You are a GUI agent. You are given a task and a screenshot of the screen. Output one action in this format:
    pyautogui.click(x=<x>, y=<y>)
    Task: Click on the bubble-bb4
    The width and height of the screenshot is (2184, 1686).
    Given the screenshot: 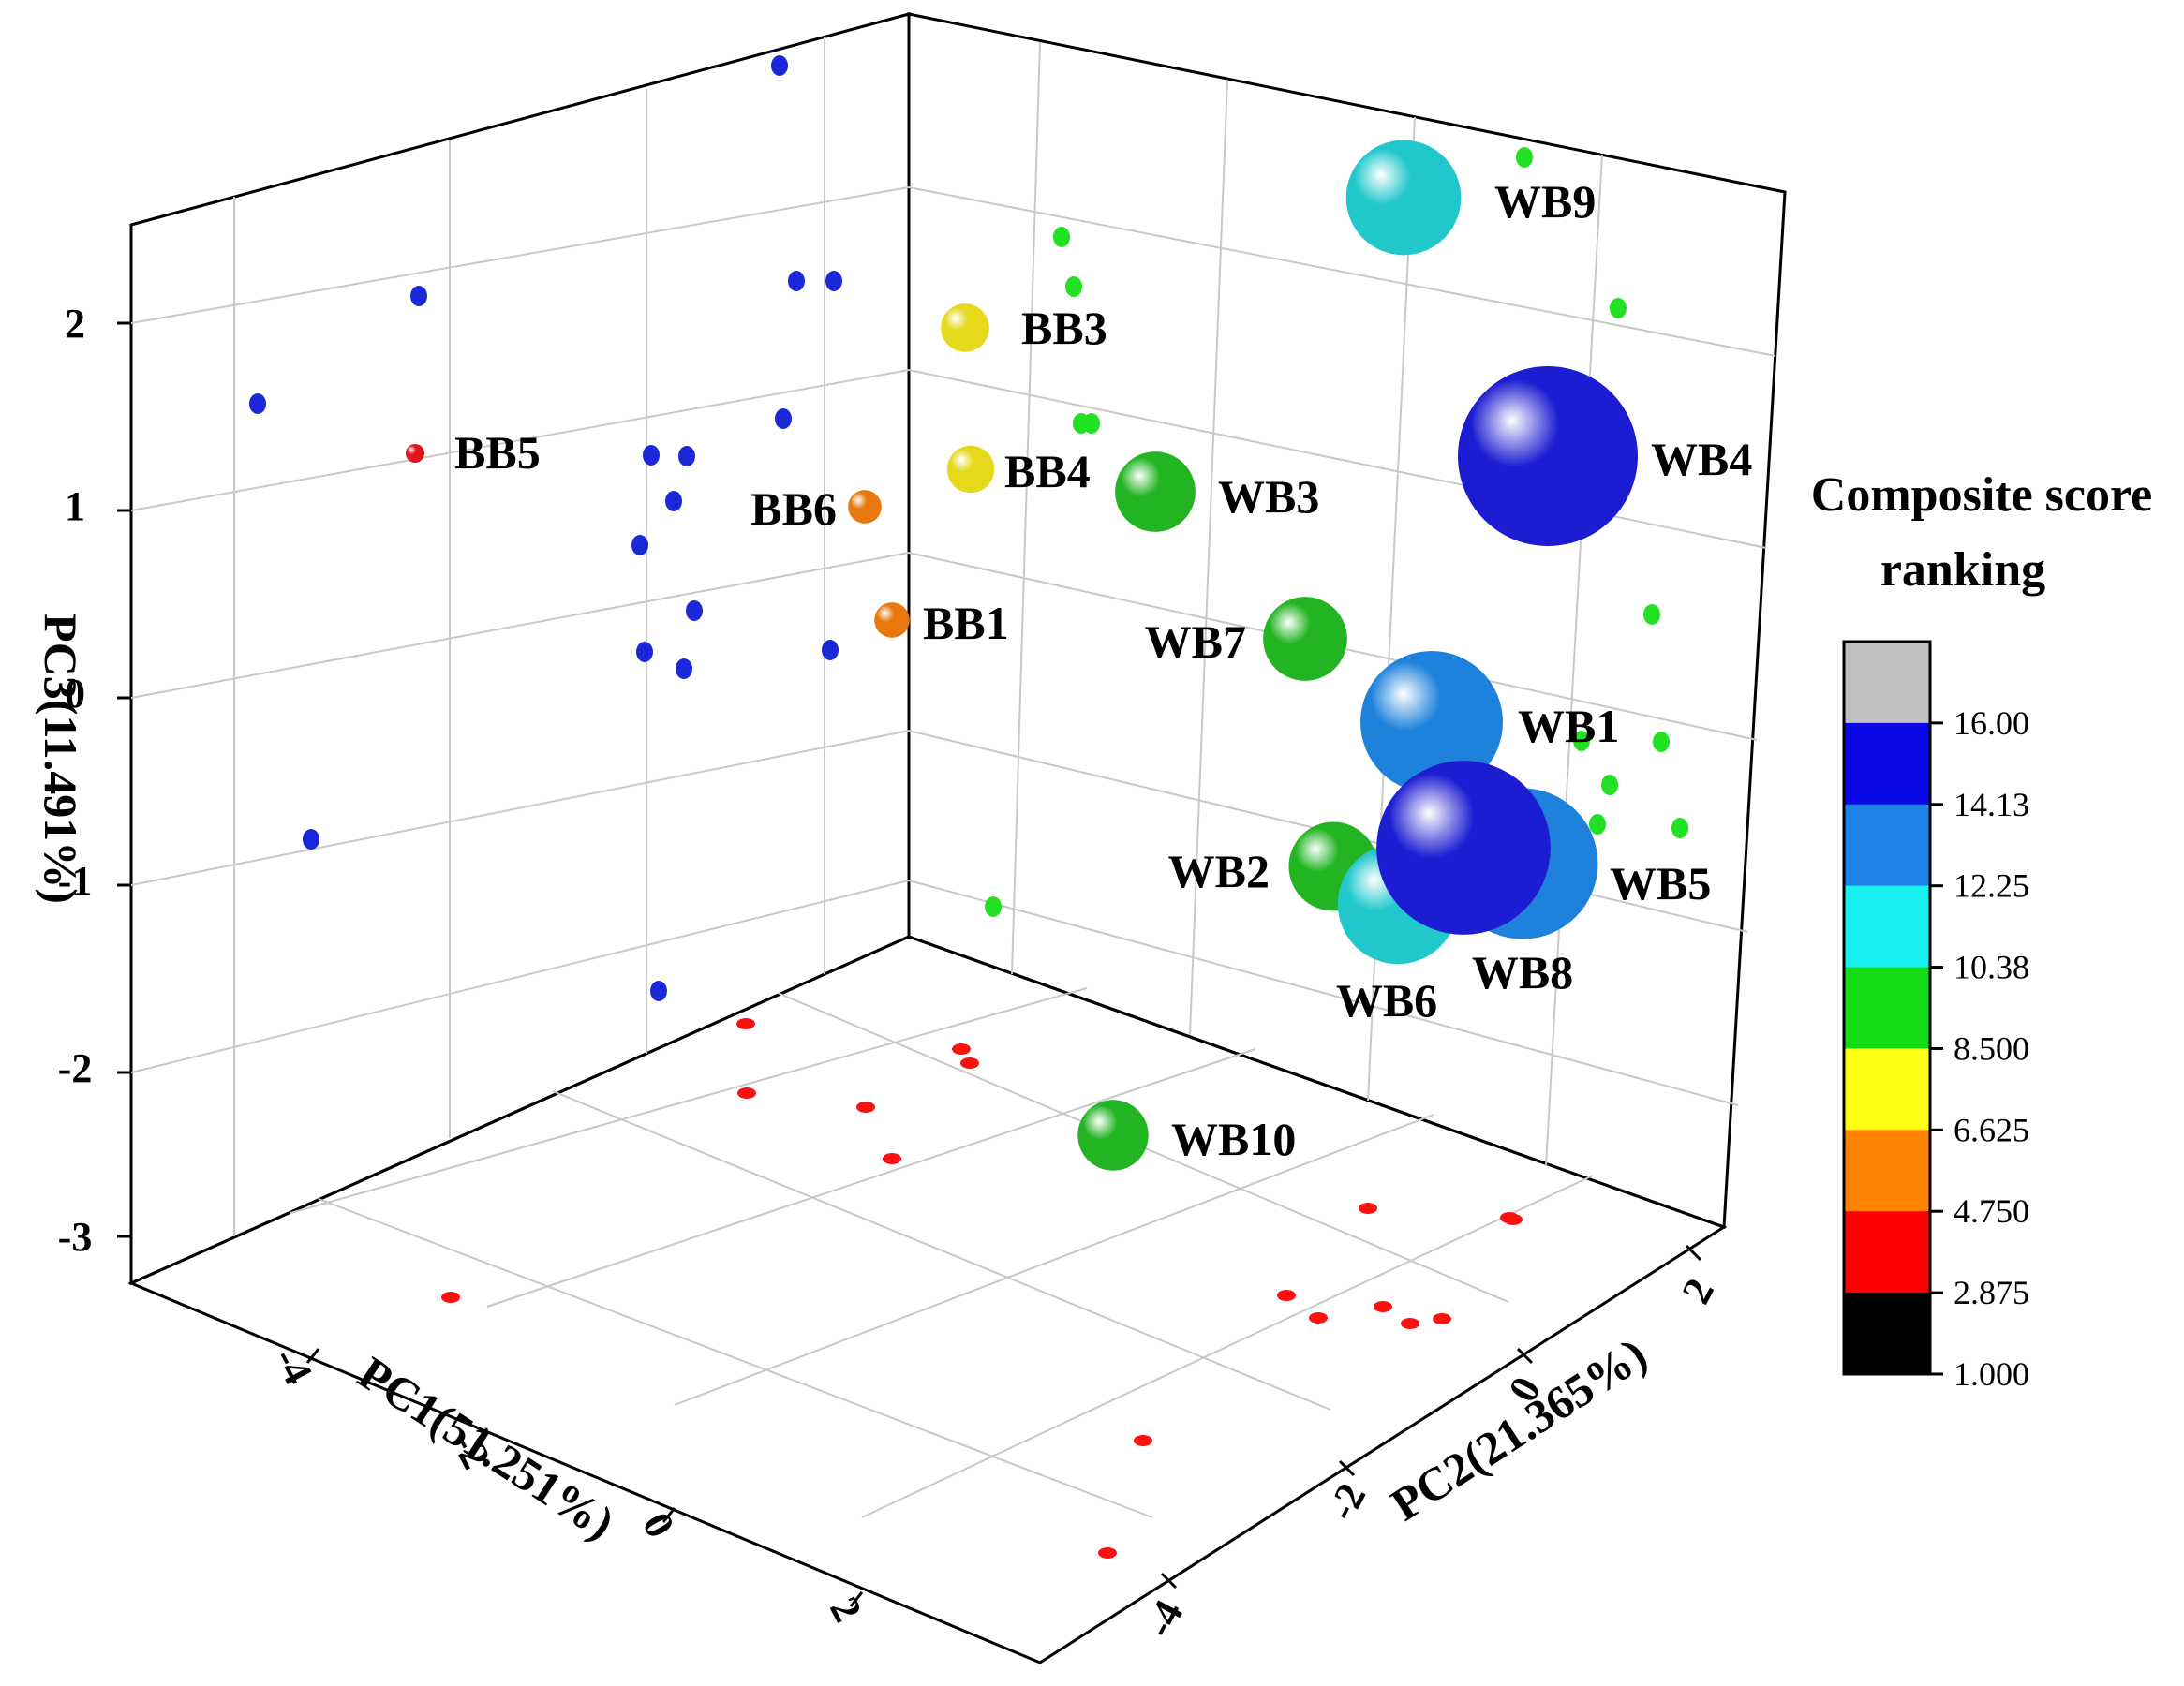 What is the action you would take?
    pyautogui.click(x=971, y=469)
    